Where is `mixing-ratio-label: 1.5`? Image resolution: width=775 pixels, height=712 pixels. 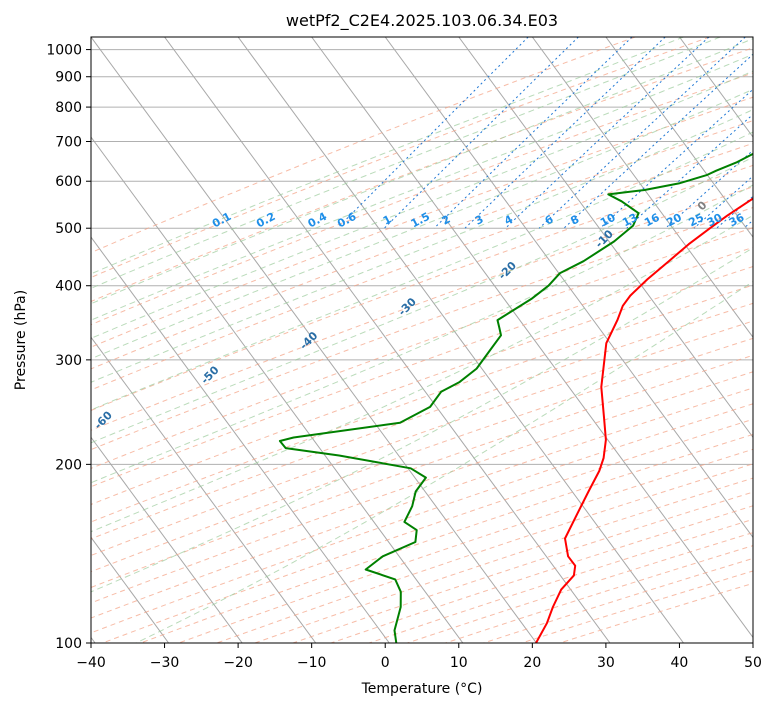 mixing-ratio-label: 1.5 is located at coordinates (420, 220).